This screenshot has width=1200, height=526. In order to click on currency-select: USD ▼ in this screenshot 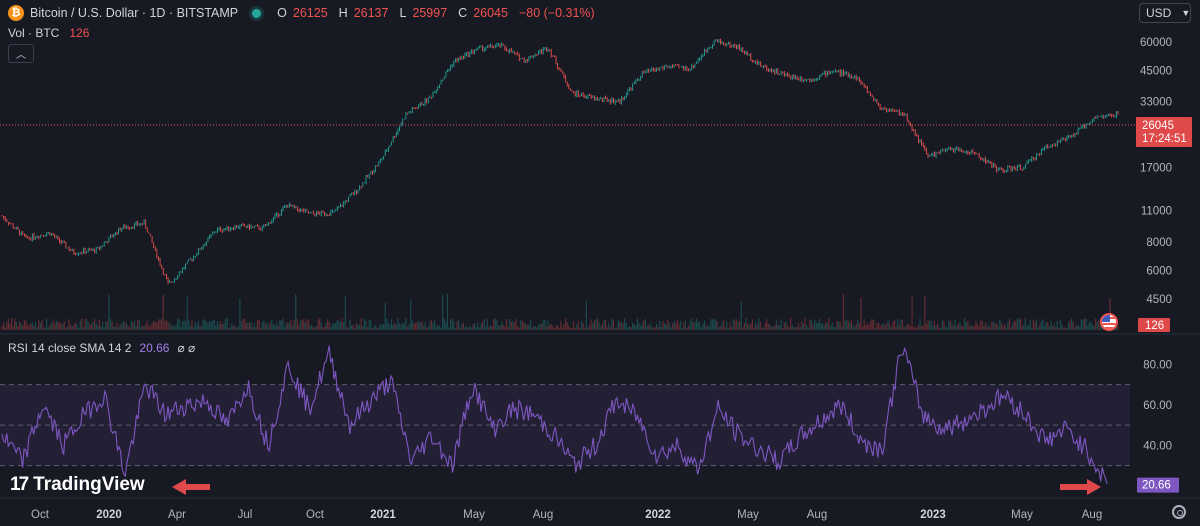, I will do `click(1165, 13)`.